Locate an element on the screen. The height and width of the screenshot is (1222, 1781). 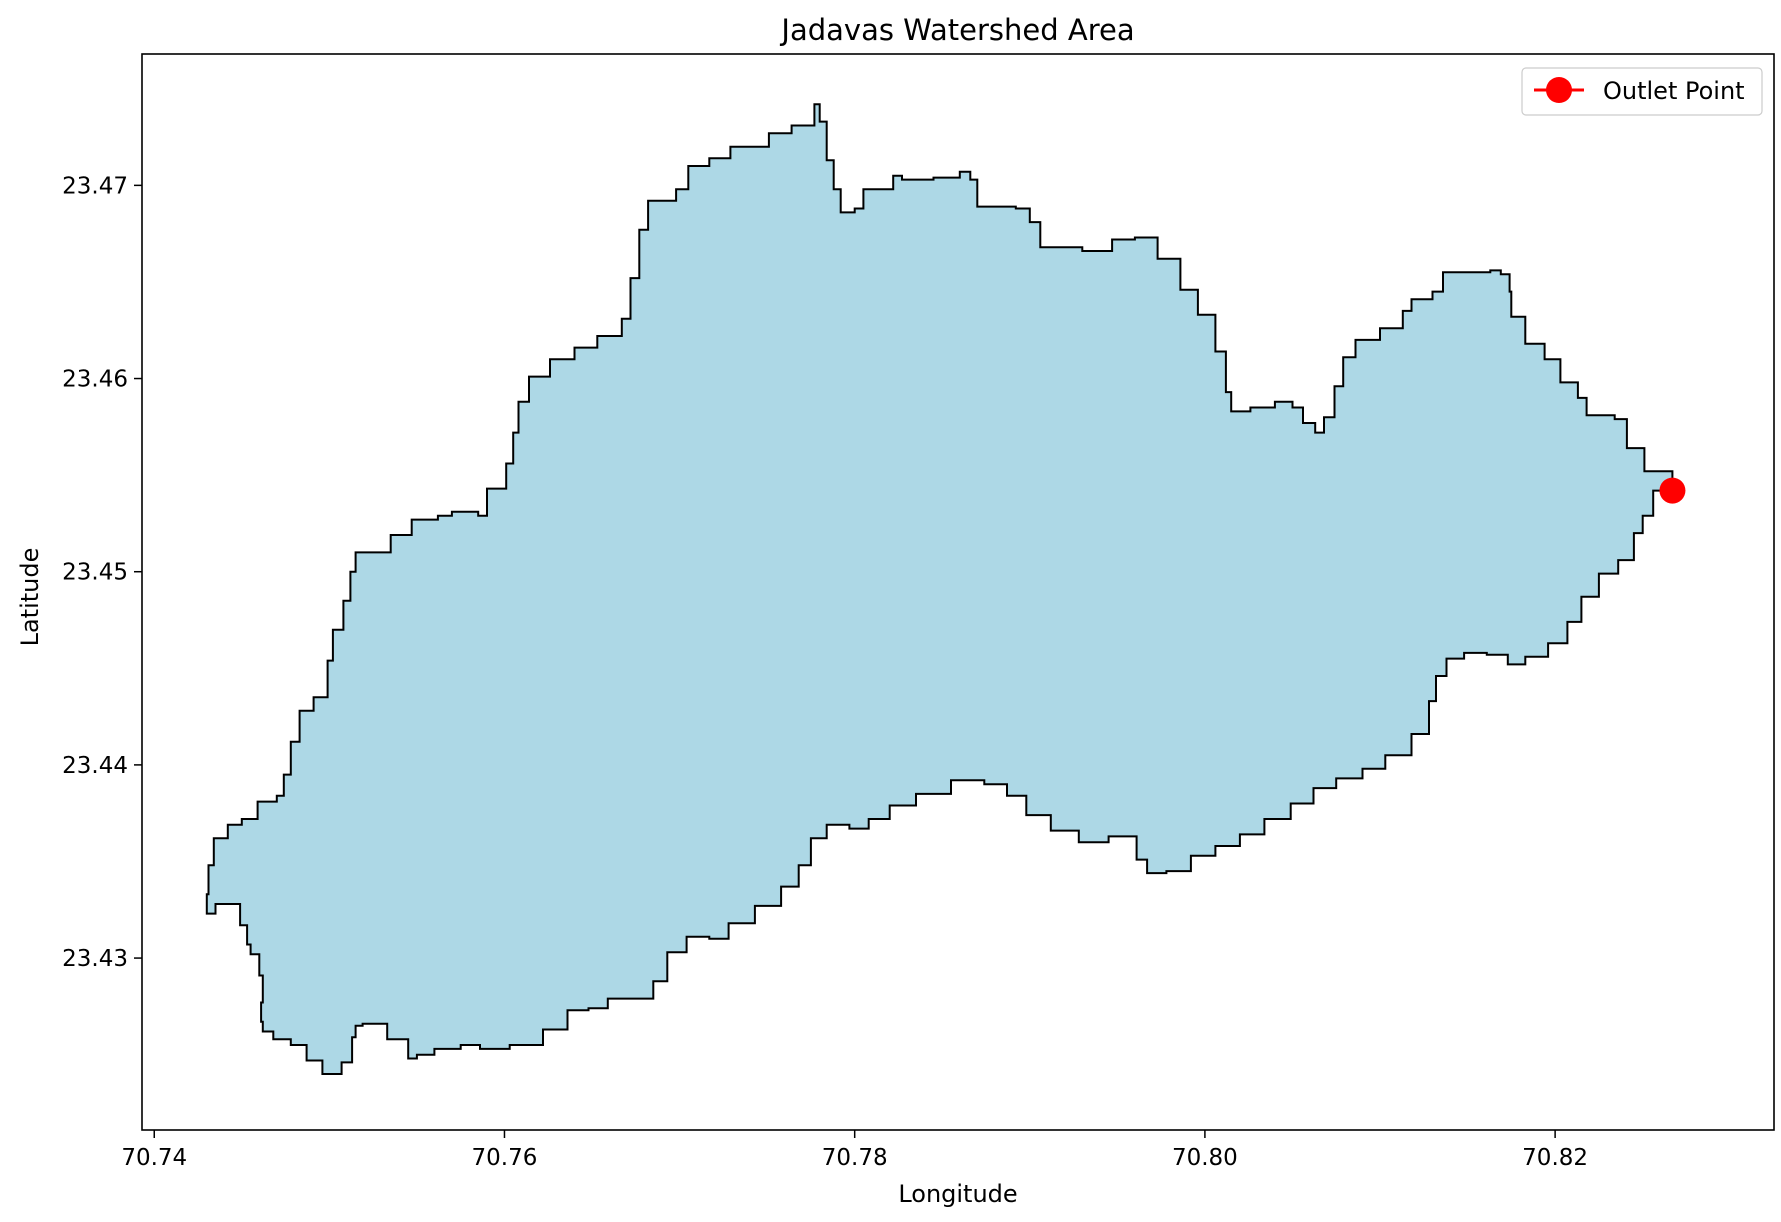
x-tick-label: 70.80 is located at coordinates (1205, 1158).